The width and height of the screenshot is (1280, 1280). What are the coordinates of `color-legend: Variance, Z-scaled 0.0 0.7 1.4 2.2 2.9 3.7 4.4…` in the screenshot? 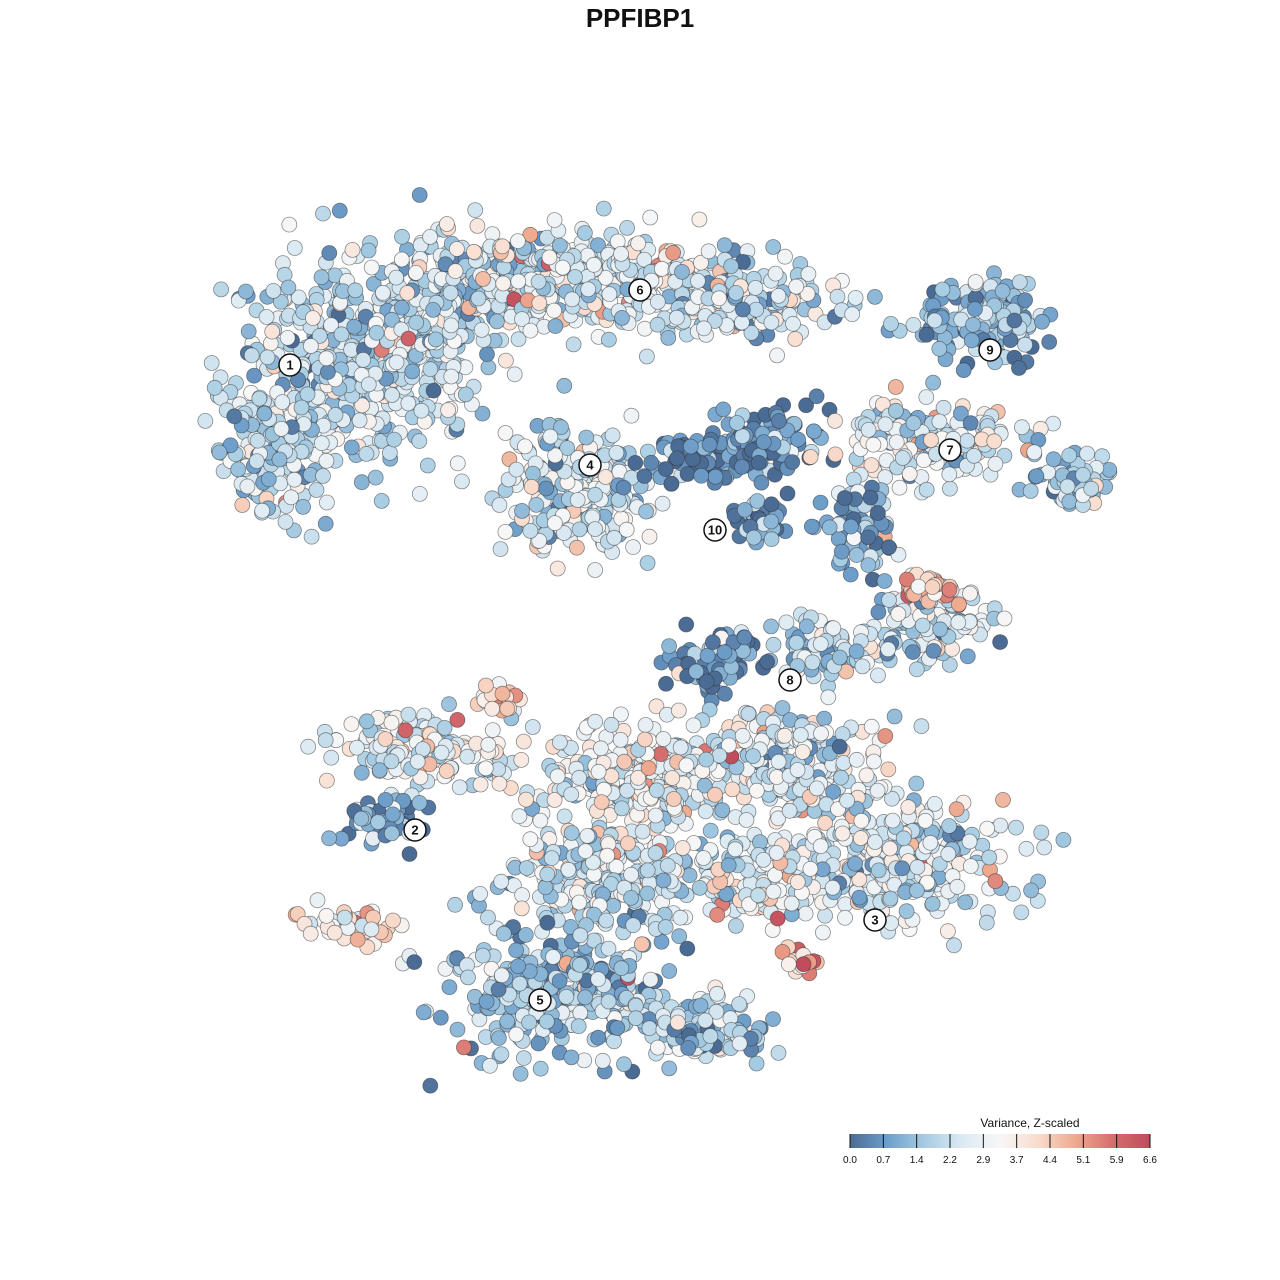 It's located at (1000, 1141).